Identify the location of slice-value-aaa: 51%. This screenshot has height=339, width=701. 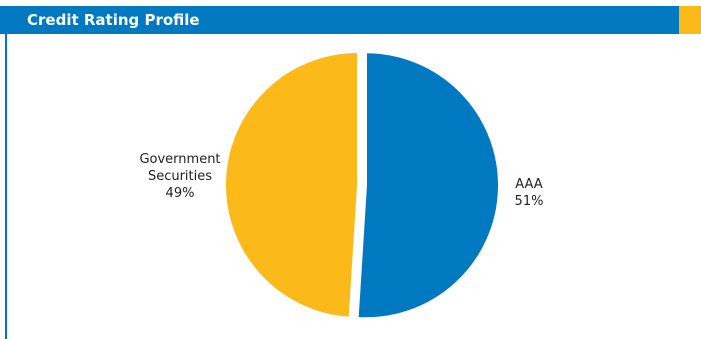
(529, 201).